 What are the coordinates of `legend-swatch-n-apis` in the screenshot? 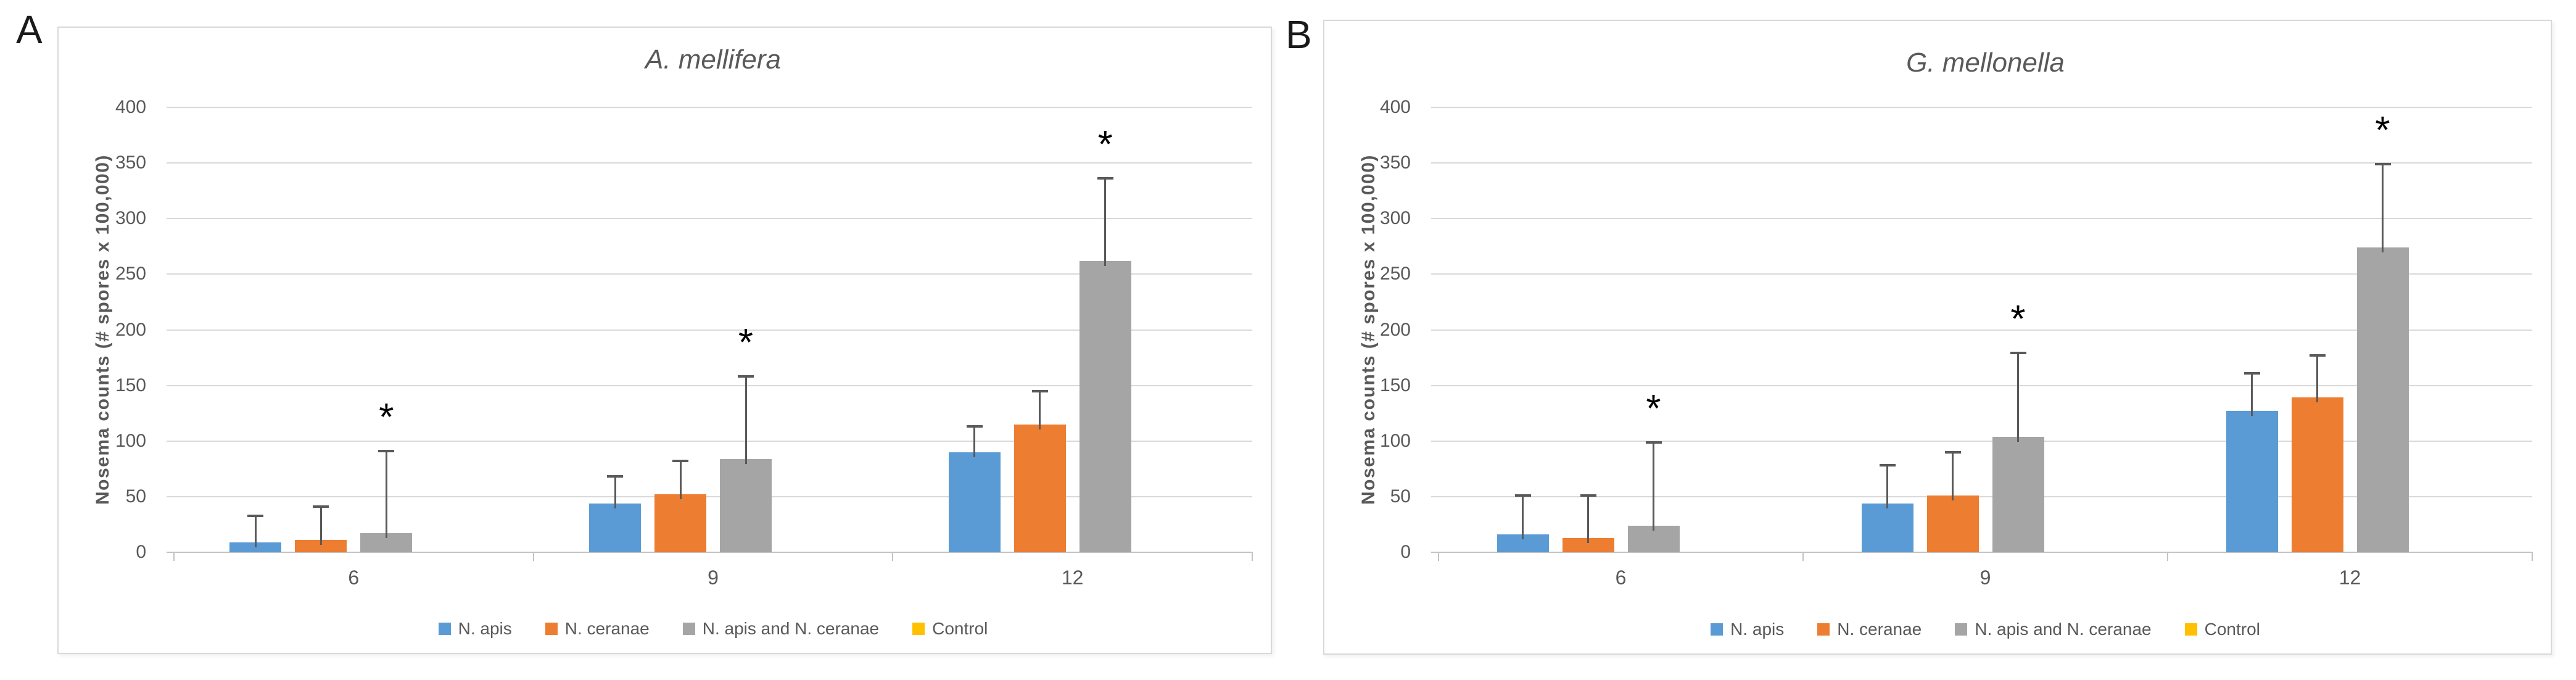 It's located at (444, 629).